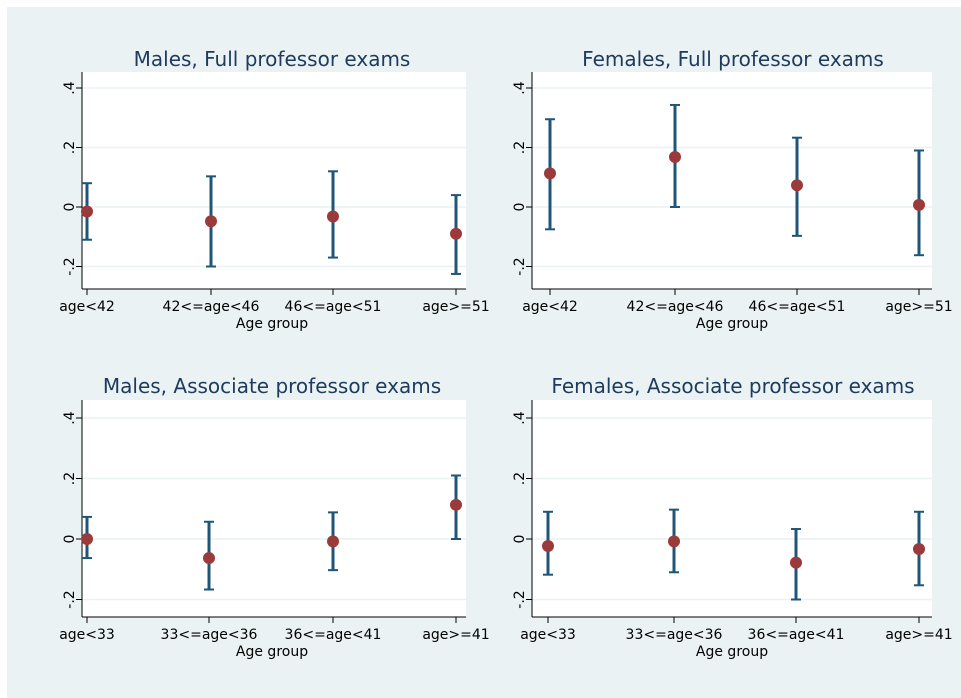  What do you see at coordinates (733, 59) in the screenshot?
I see `panel-title: Females, Full professor exams` at bounding box center [733, 59].